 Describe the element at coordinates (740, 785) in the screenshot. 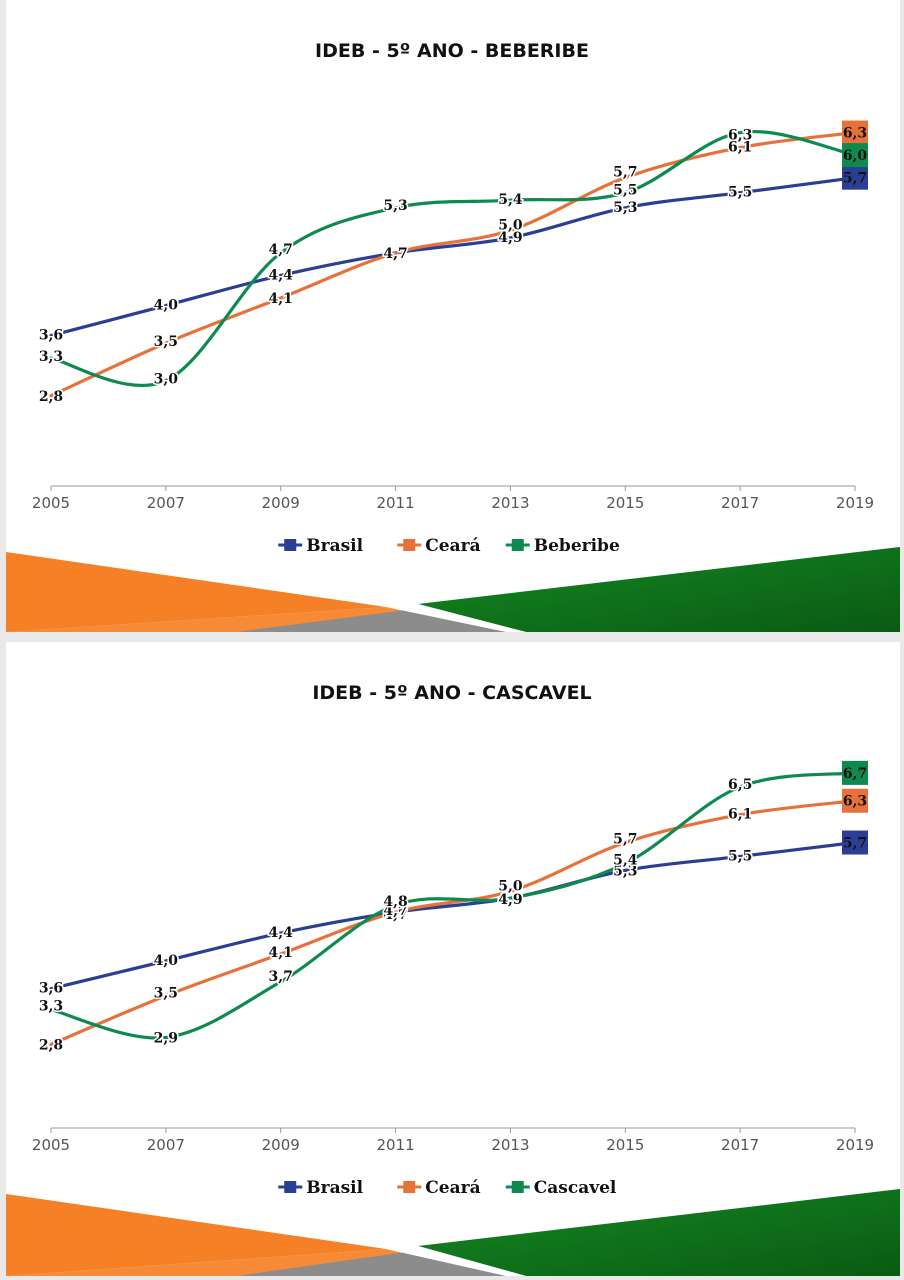

I see `data-label: 6,5` at that location.